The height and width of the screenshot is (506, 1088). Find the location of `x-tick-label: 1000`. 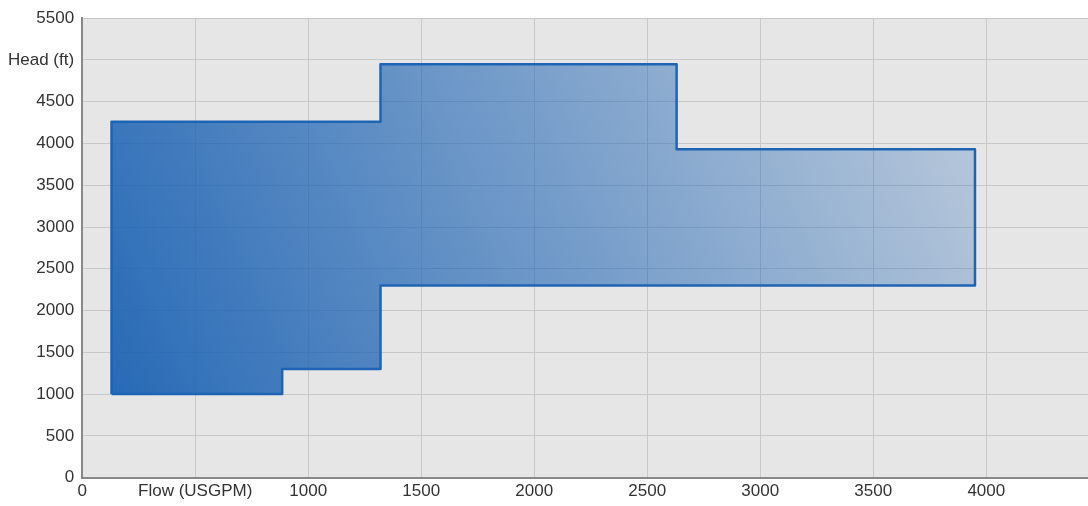

x-tick-label: 1000 is located at coordinates (308, 491).